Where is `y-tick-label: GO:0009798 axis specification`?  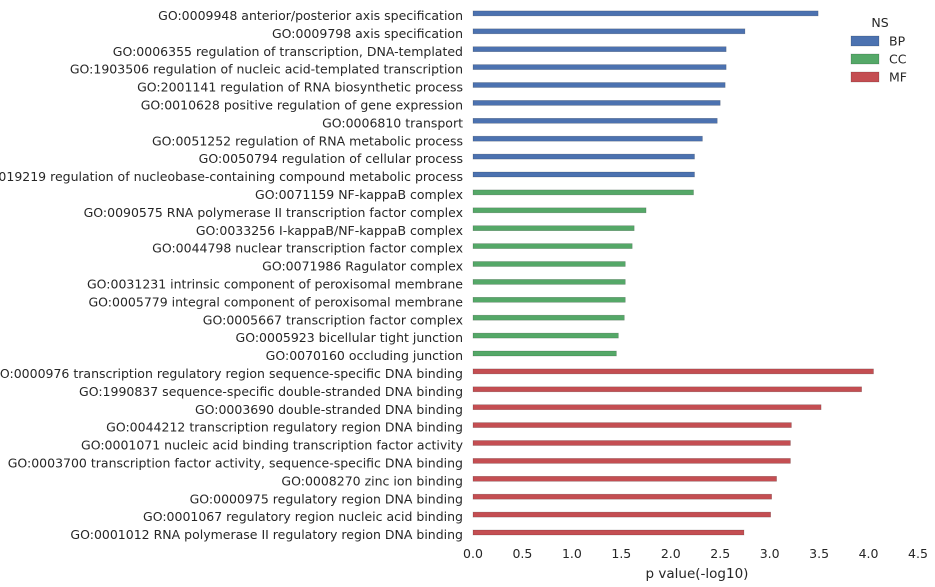
y-tick-label: GO:0009798 axis specification is located at coordinates (367, 33).